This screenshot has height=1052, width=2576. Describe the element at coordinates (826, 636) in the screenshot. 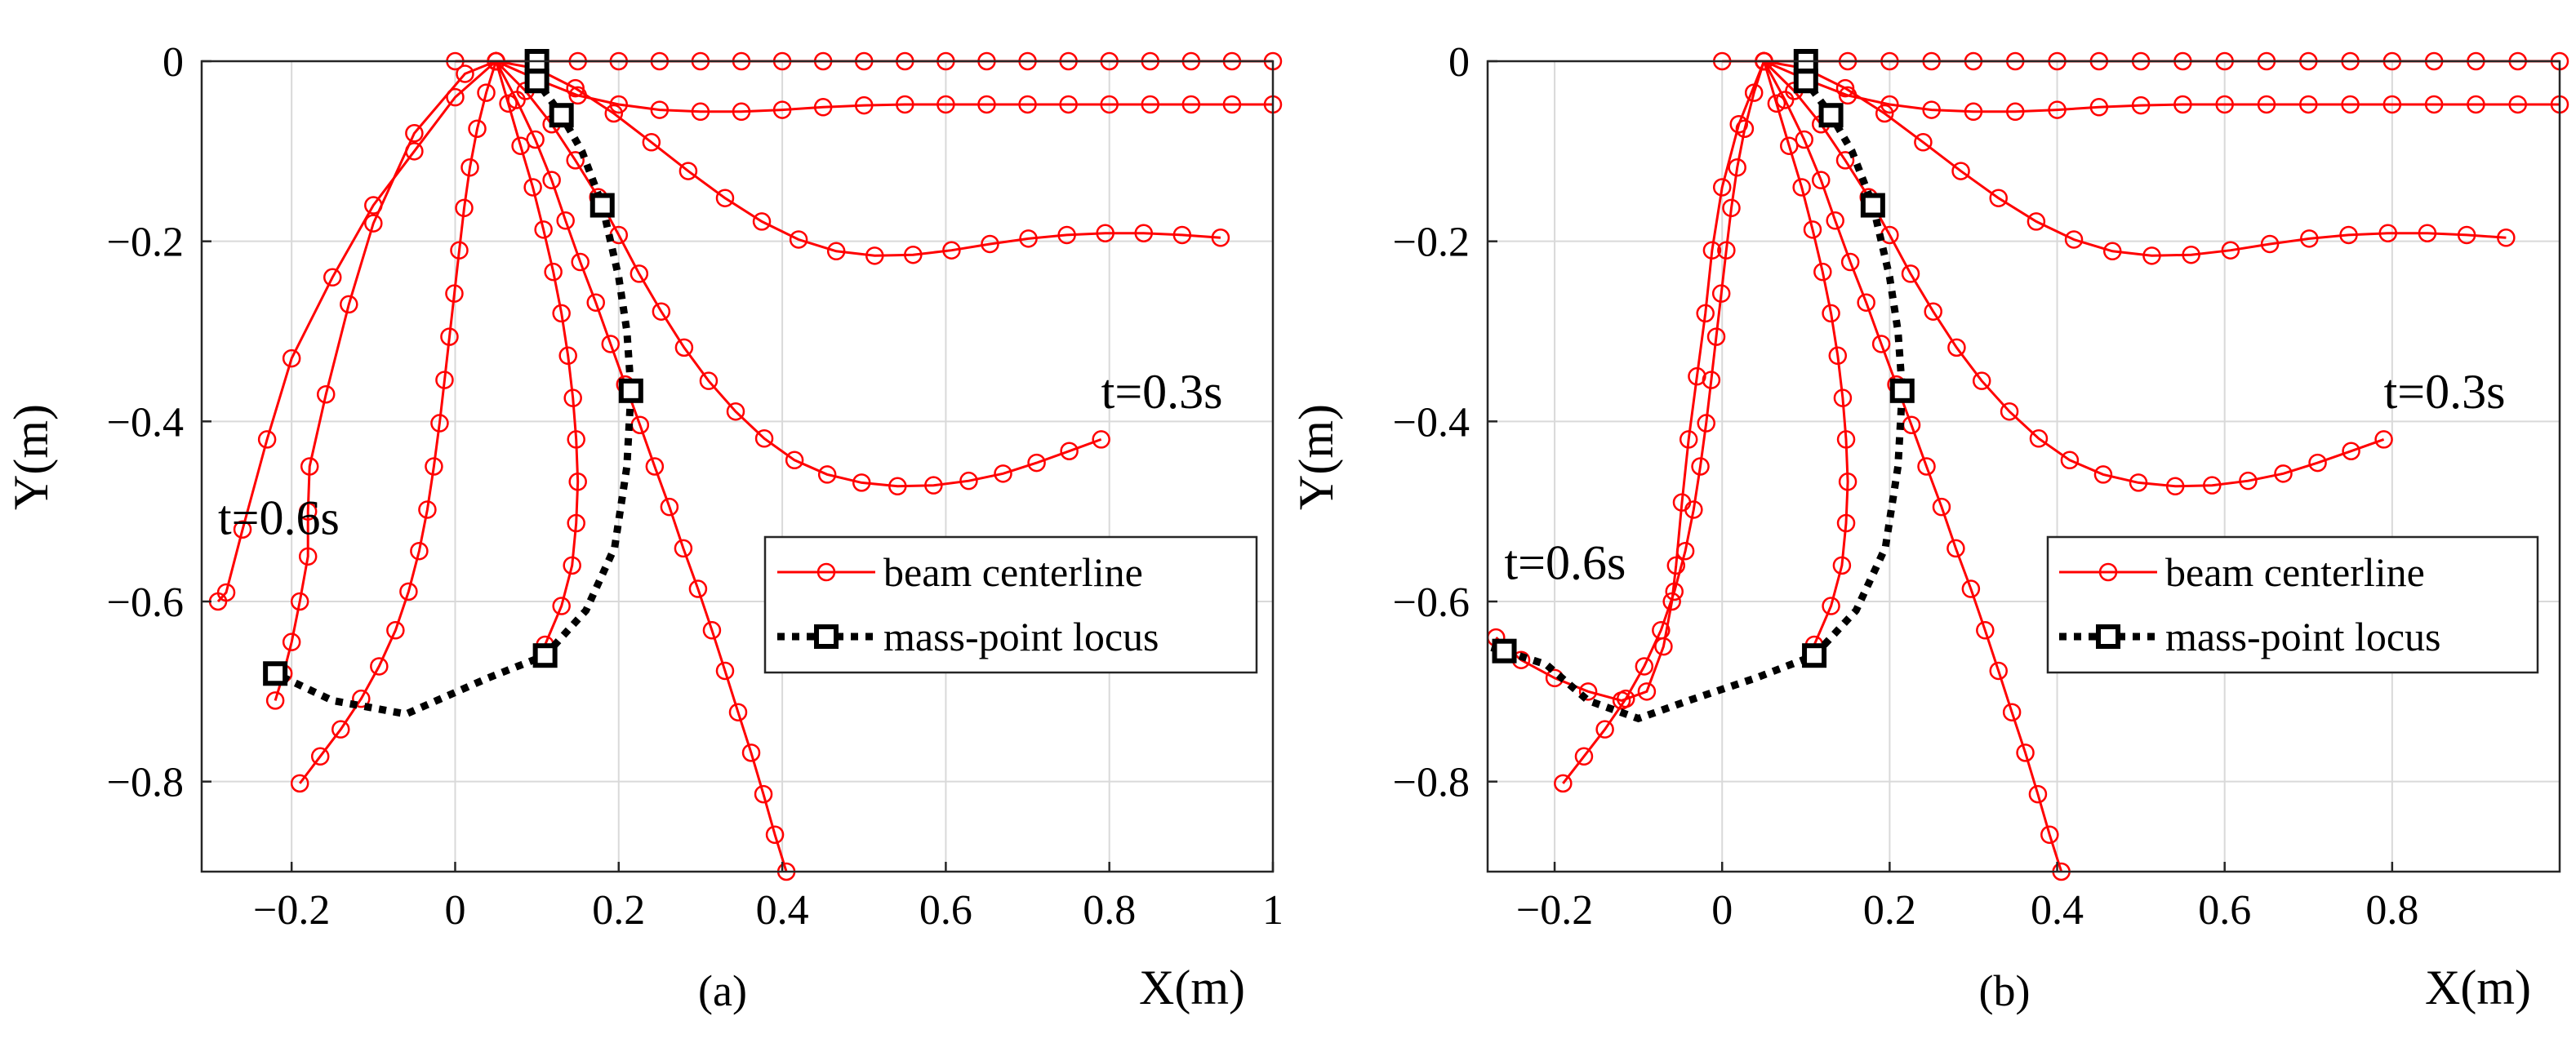

I see `legend-marker-locus` at that location.